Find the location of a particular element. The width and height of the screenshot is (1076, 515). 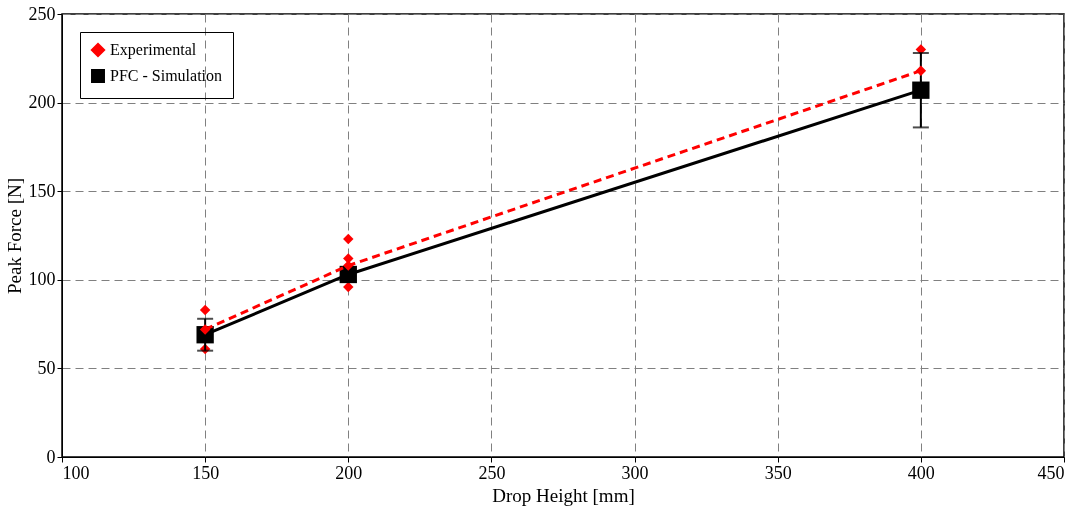

legend-label: Experimental is located at coordinates (153, 50).